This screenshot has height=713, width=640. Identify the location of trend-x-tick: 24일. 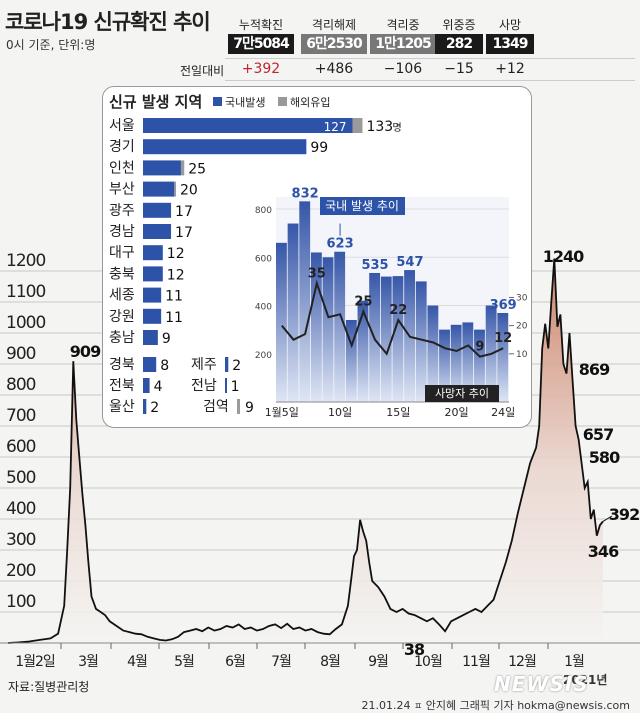
(503, 412).